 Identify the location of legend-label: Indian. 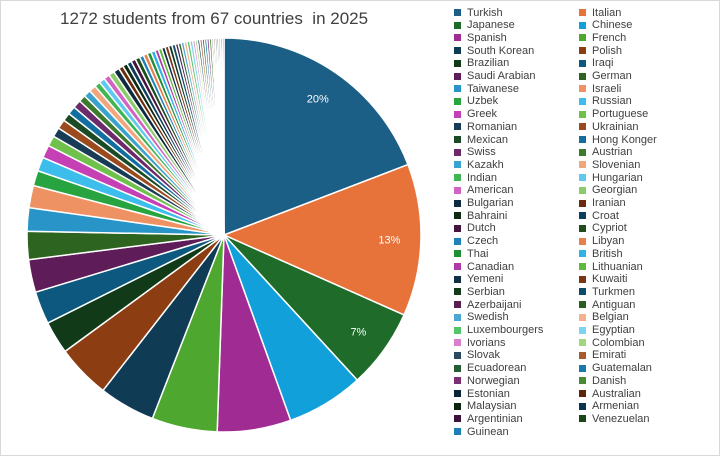
(482, 177).